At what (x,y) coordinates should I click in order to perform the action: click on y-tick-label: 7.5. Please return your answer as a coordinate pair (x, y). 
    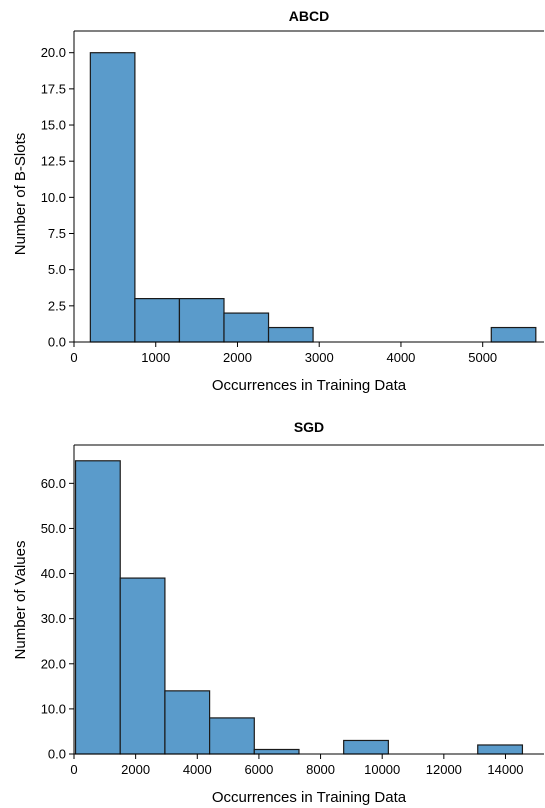
    Looking at the image, I should click on (57, 233).